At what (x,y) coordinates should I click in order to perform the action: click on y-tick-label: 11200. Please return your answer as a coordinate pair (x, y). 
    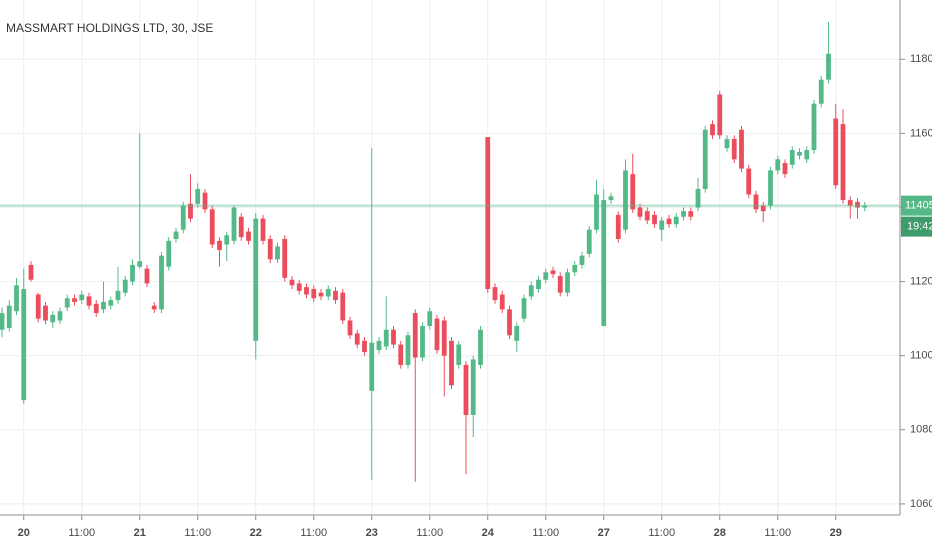
    Looking at the image, I should click on (921, 281).